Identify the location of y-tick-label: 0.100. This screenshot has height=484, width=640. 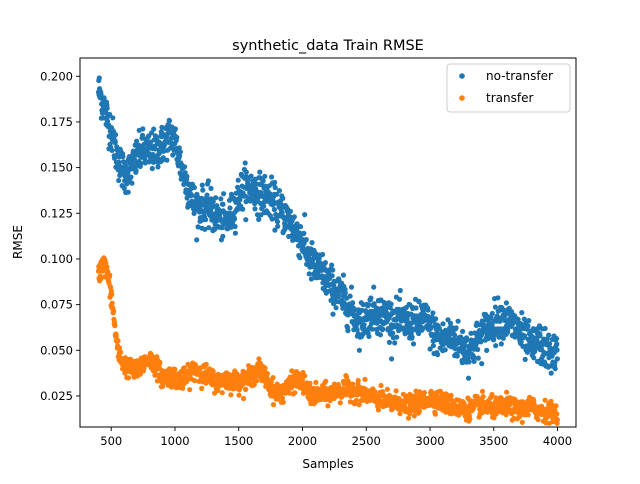
(56, 259).